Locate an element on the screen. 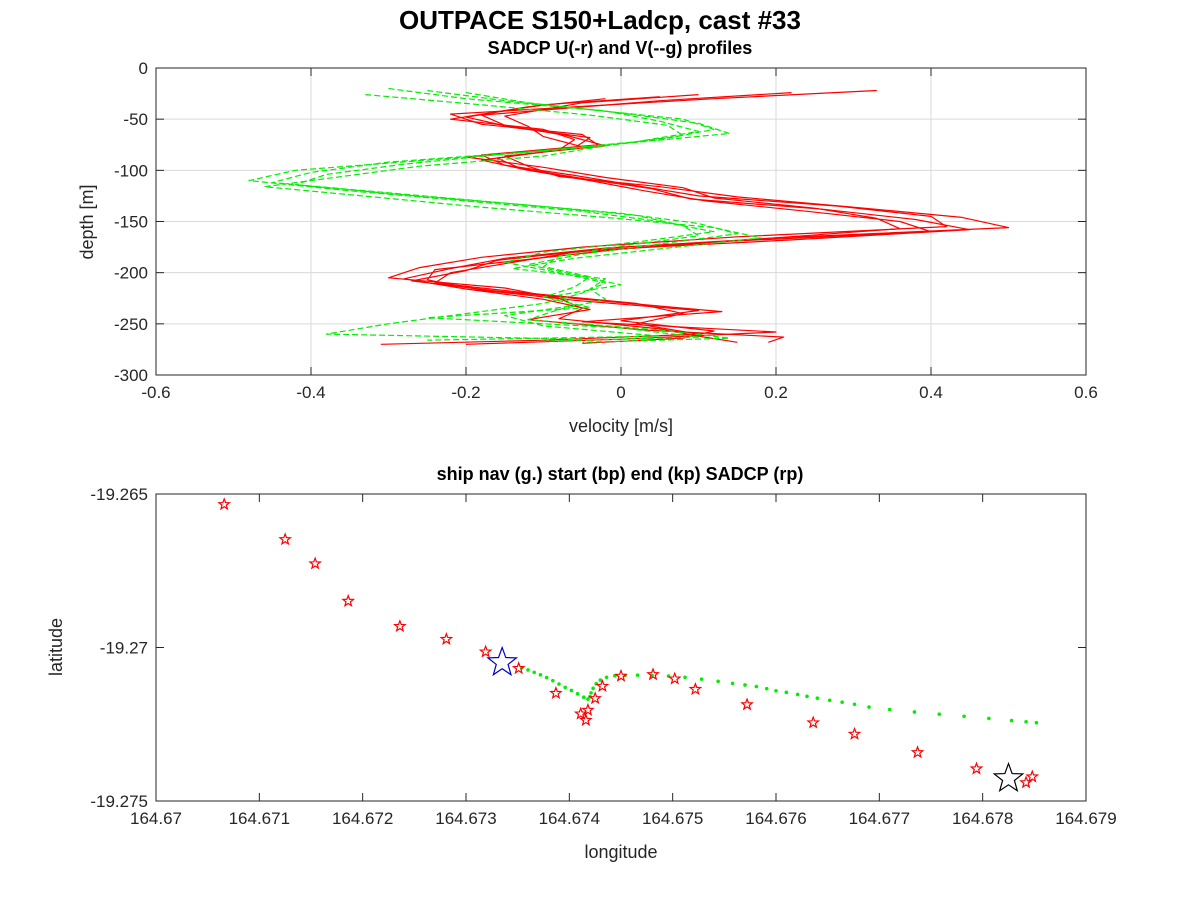 This screenshot has height=905, width=1200. figure-title: OUTPACE S150+Ladcp, cast #33 is located at coordinates (600, 20).